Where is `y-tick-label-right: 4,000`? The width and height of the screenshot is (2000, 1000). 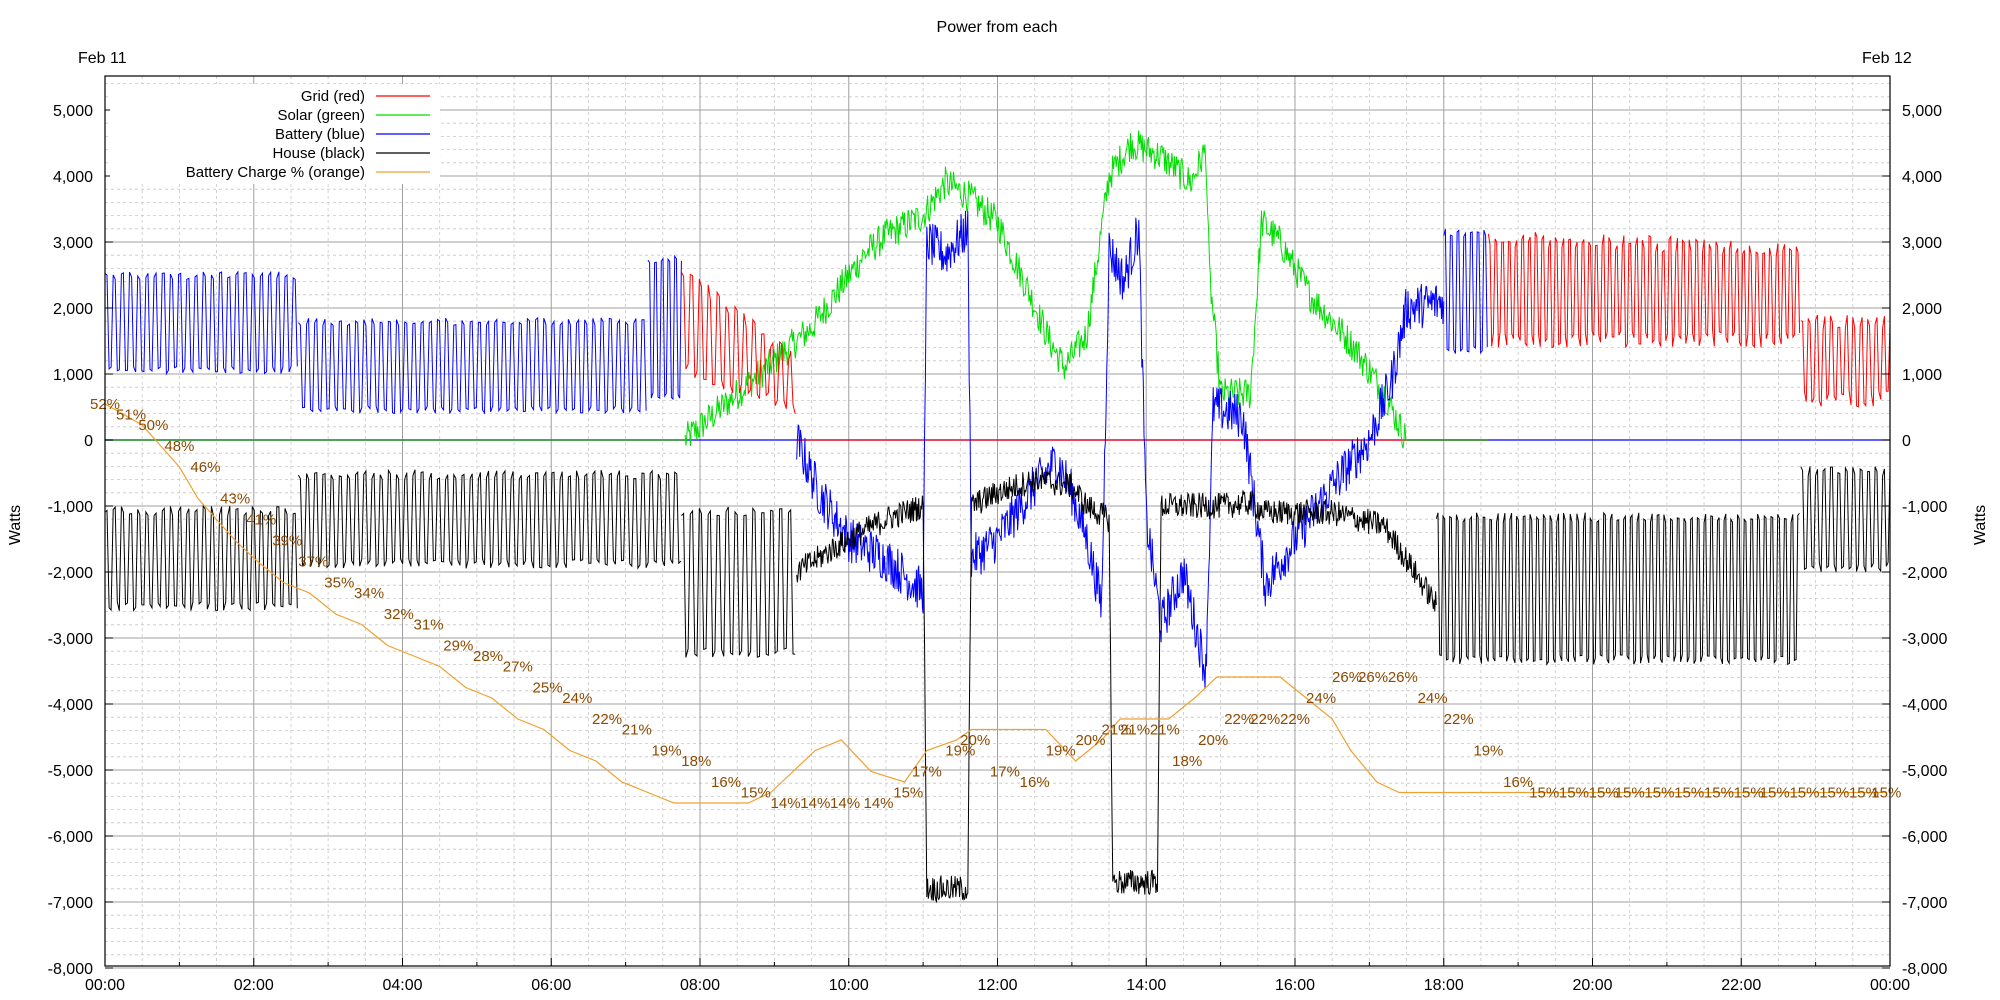
y-tick-label-right: 4,000 is located at coordinates (1922, 177).